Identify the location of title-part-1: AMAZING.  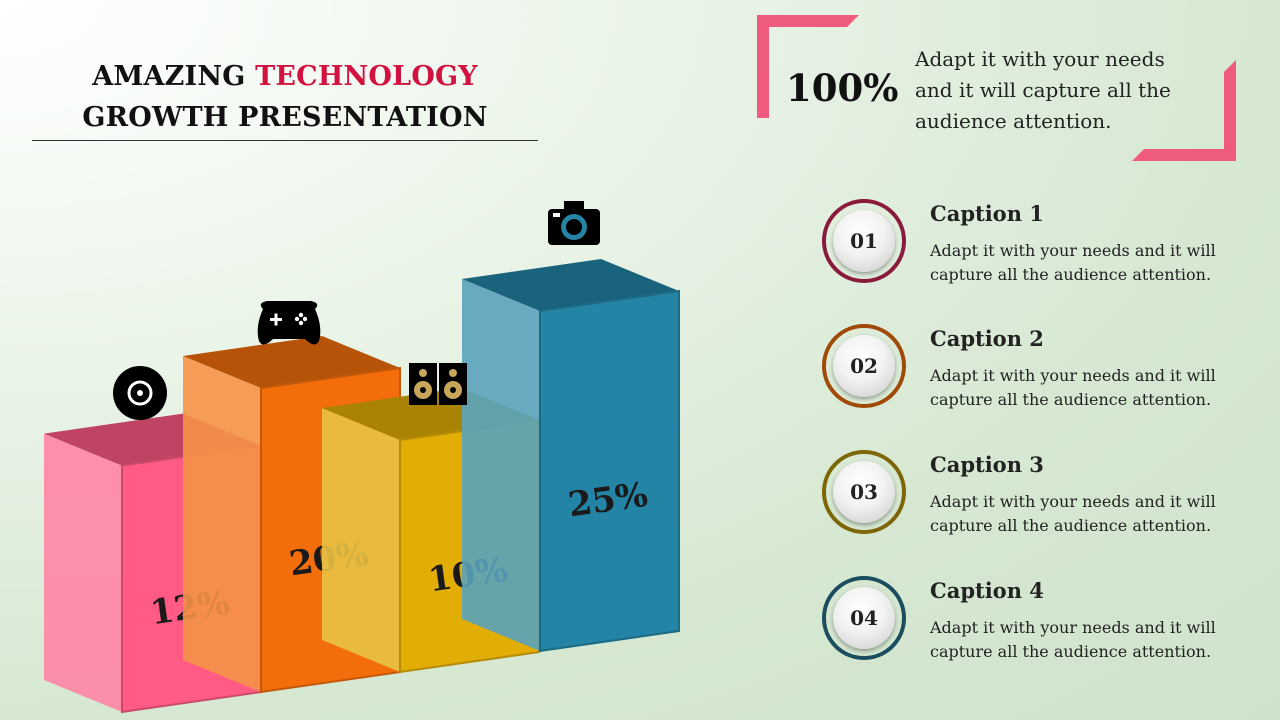
(174, 76).